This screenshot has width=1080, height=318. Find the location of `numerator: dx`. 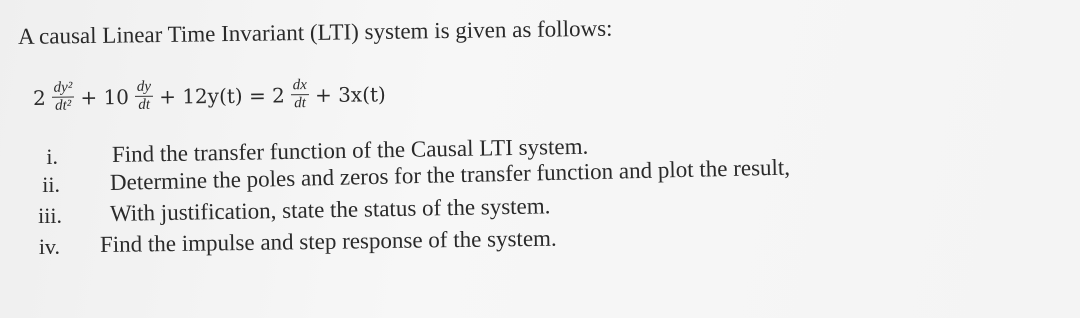

numerator: dx is located at coordinates (300, 86).